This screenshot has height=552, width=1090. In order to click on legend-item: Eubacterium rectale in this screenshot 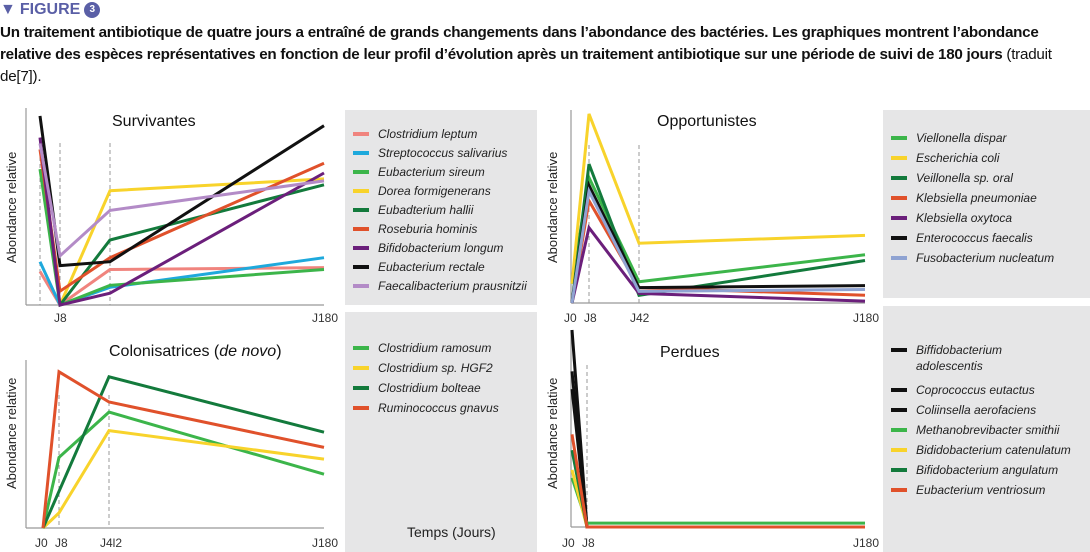, I will do `click(419, 267)`.